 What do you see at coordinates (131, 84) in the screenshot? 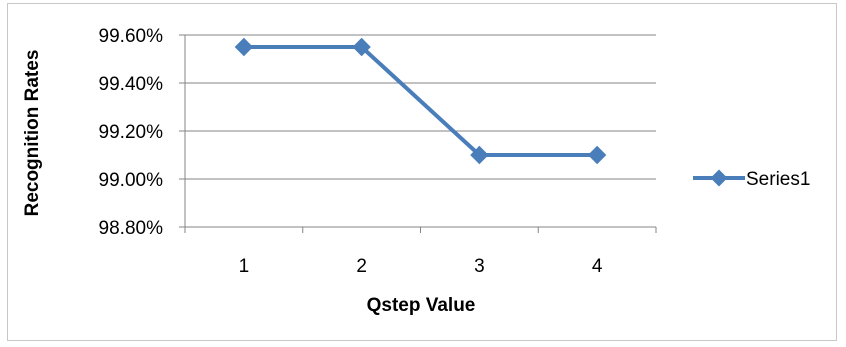
I see `y-tick-label: 99.40%` at bounding box center [131, 84].